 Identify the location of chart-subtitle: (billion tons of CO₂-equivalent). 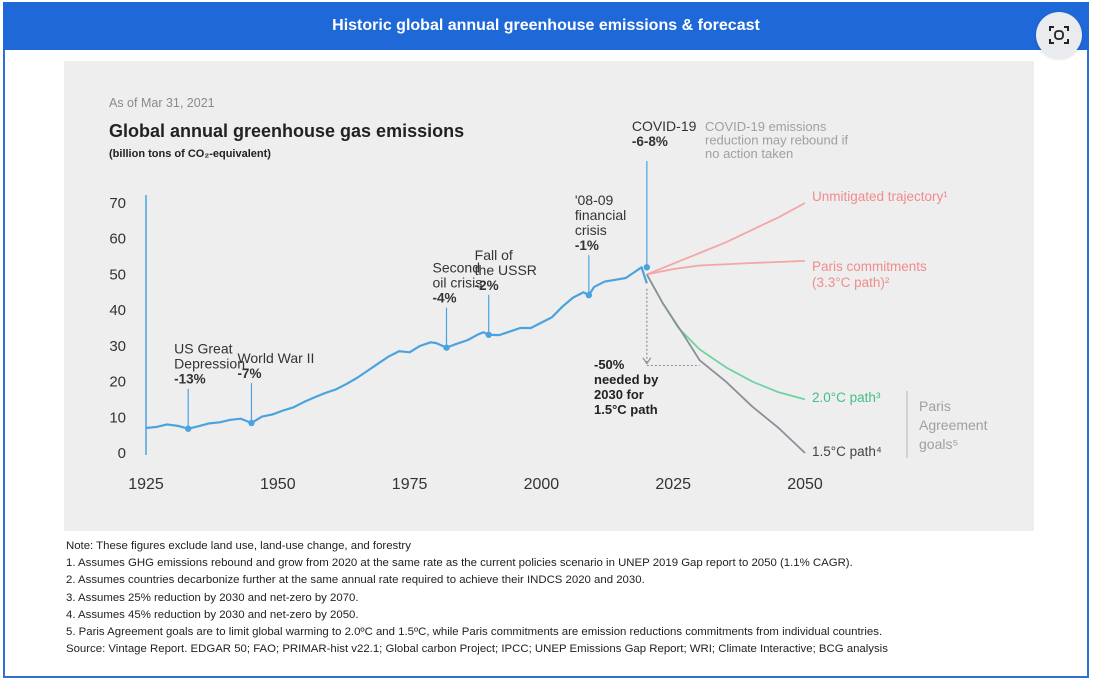
(190, 154).